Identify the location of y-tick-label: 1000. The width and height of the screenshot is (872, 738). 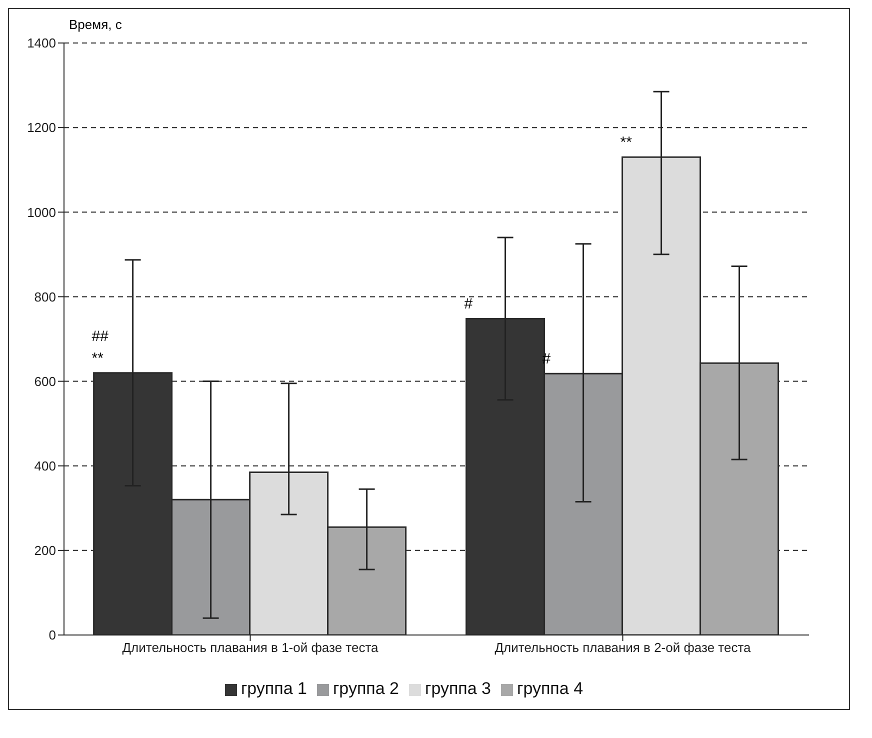
(41, 212).